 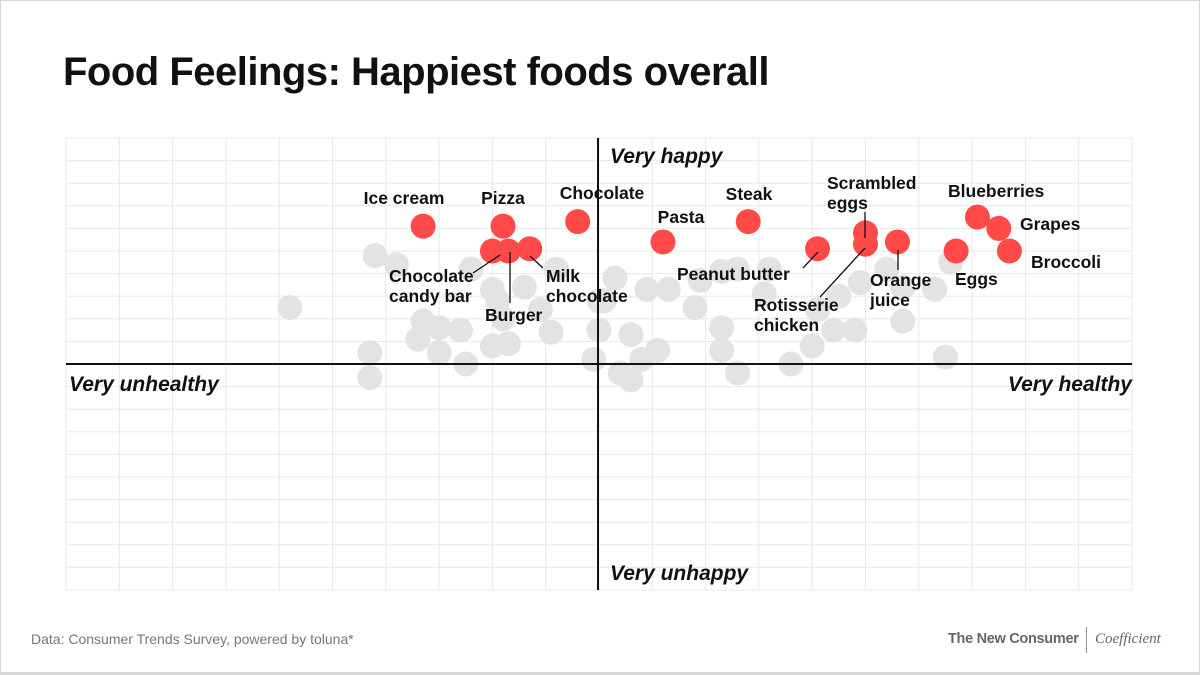 What do you see at coordinates (416, 72) in the screenshot?
I see `page-title: Food Feelings: Happiest foods overall` at bounding box center [416, 72].